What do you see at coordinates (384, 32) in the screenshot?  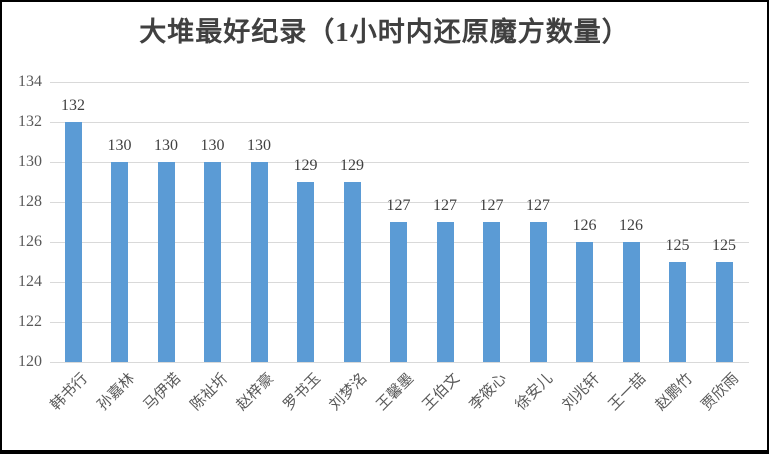 I see `chart-title: 大堆最好纪录（1小时内还原魔方数量）` at bounding box center [384, 32].